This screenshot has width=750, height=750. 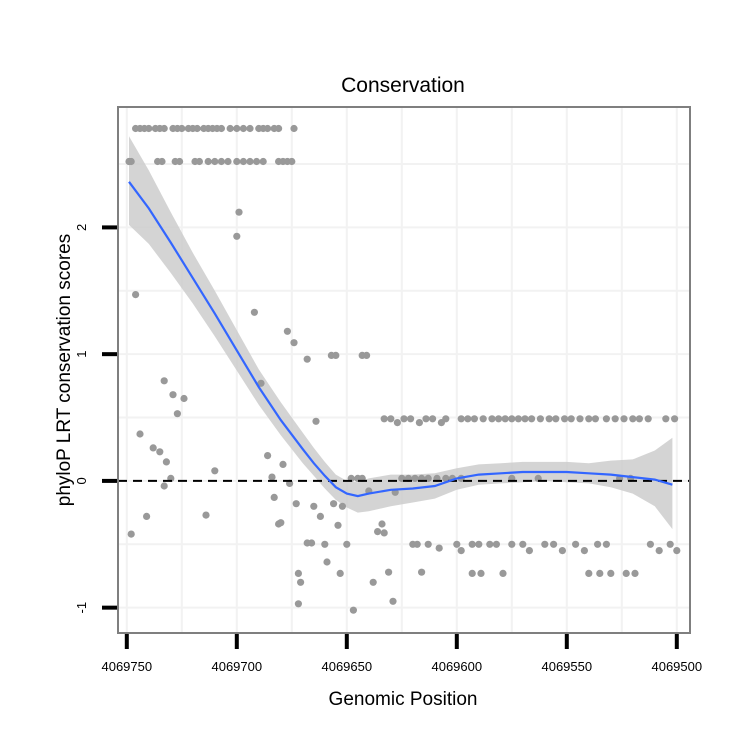 What do you see at coordinates (566, 666) in the screenshot?
I see `x-tick-label: 4069550` at bounding box center [566, 666].